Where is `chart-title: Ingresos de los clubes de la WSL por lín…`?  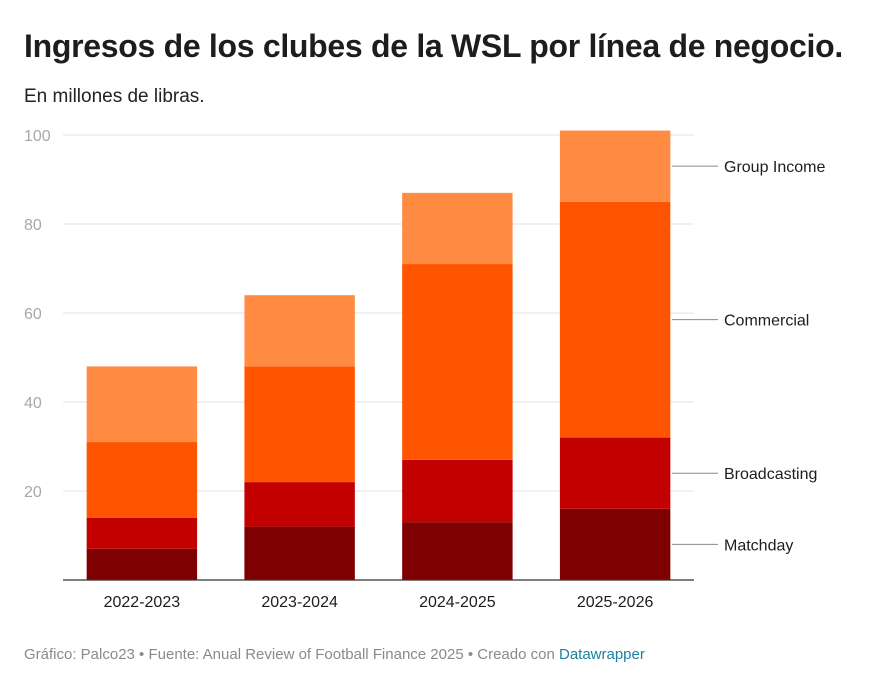
chart-title: Ingresos de los clubes de la WSL por lín… is located at coordinates (433, 46).